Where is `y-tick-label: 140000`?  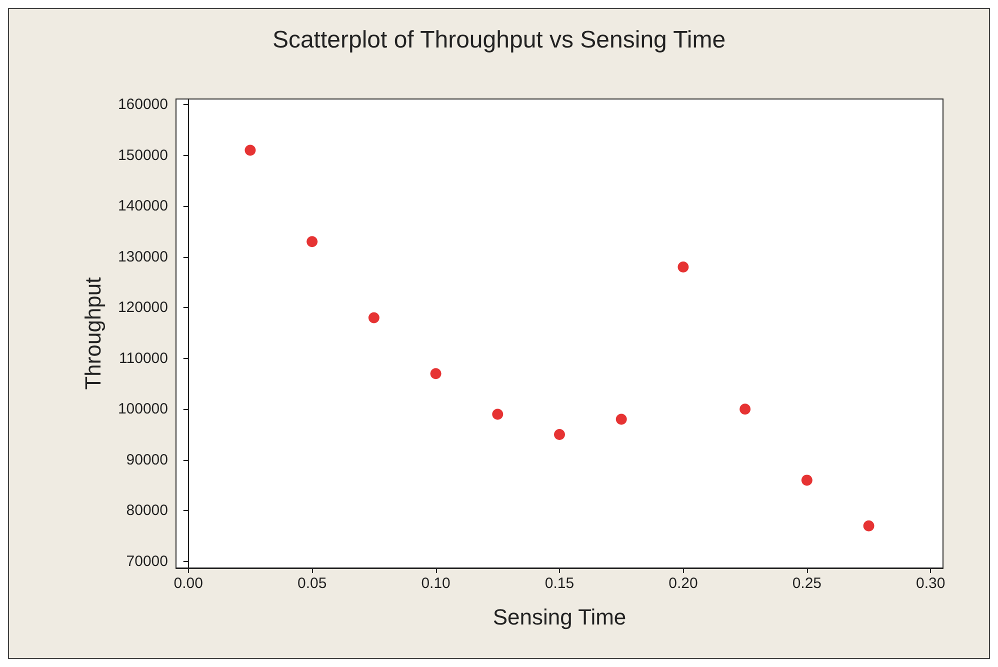 y-tick-label: 140000 is located at coordinates (143, 206).